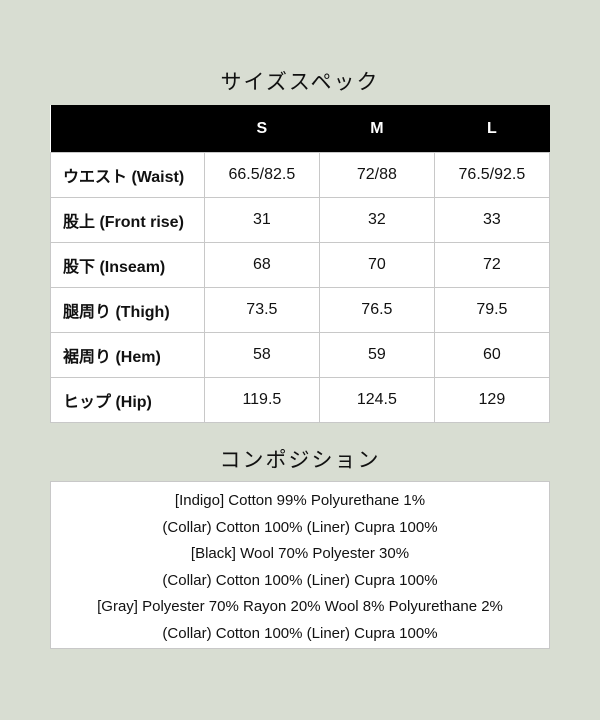 The image size is (600, 720). I want to click on table-cell: 58, so click(261, 355).